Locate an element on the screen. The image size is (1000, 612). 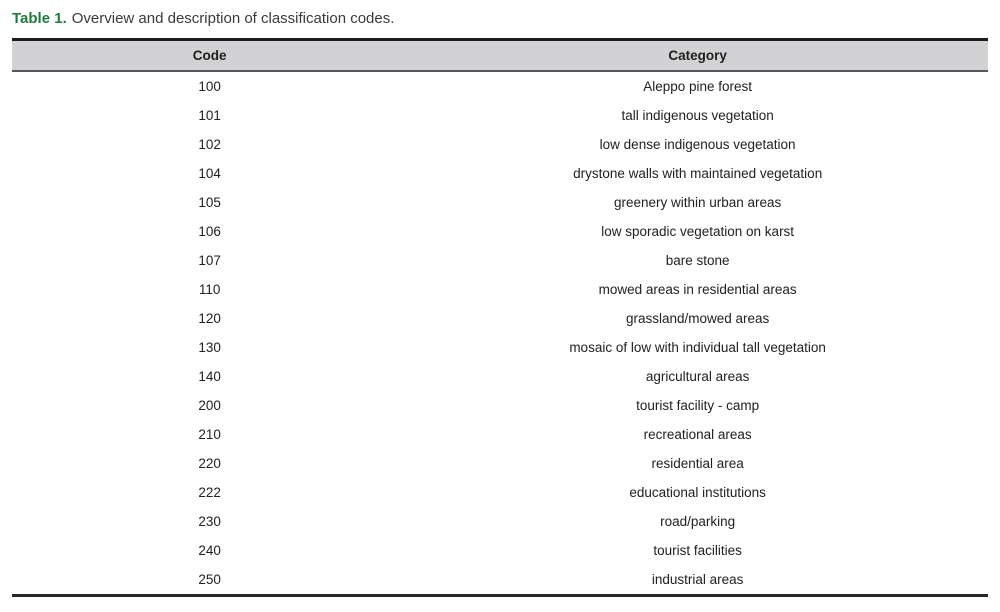
category-cell: mowed areas in residential areas is located at coordinates (697, 289).